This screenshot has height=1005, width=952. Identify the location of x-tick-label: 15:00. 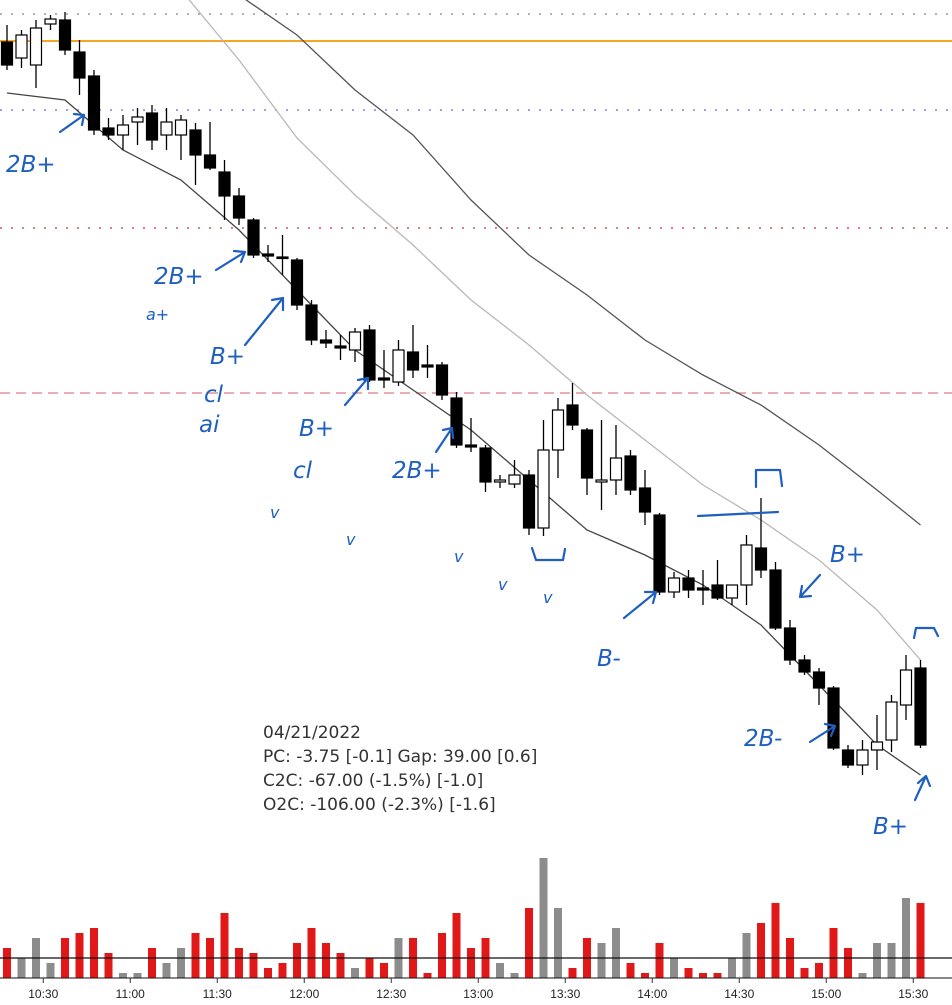
(826, 994).